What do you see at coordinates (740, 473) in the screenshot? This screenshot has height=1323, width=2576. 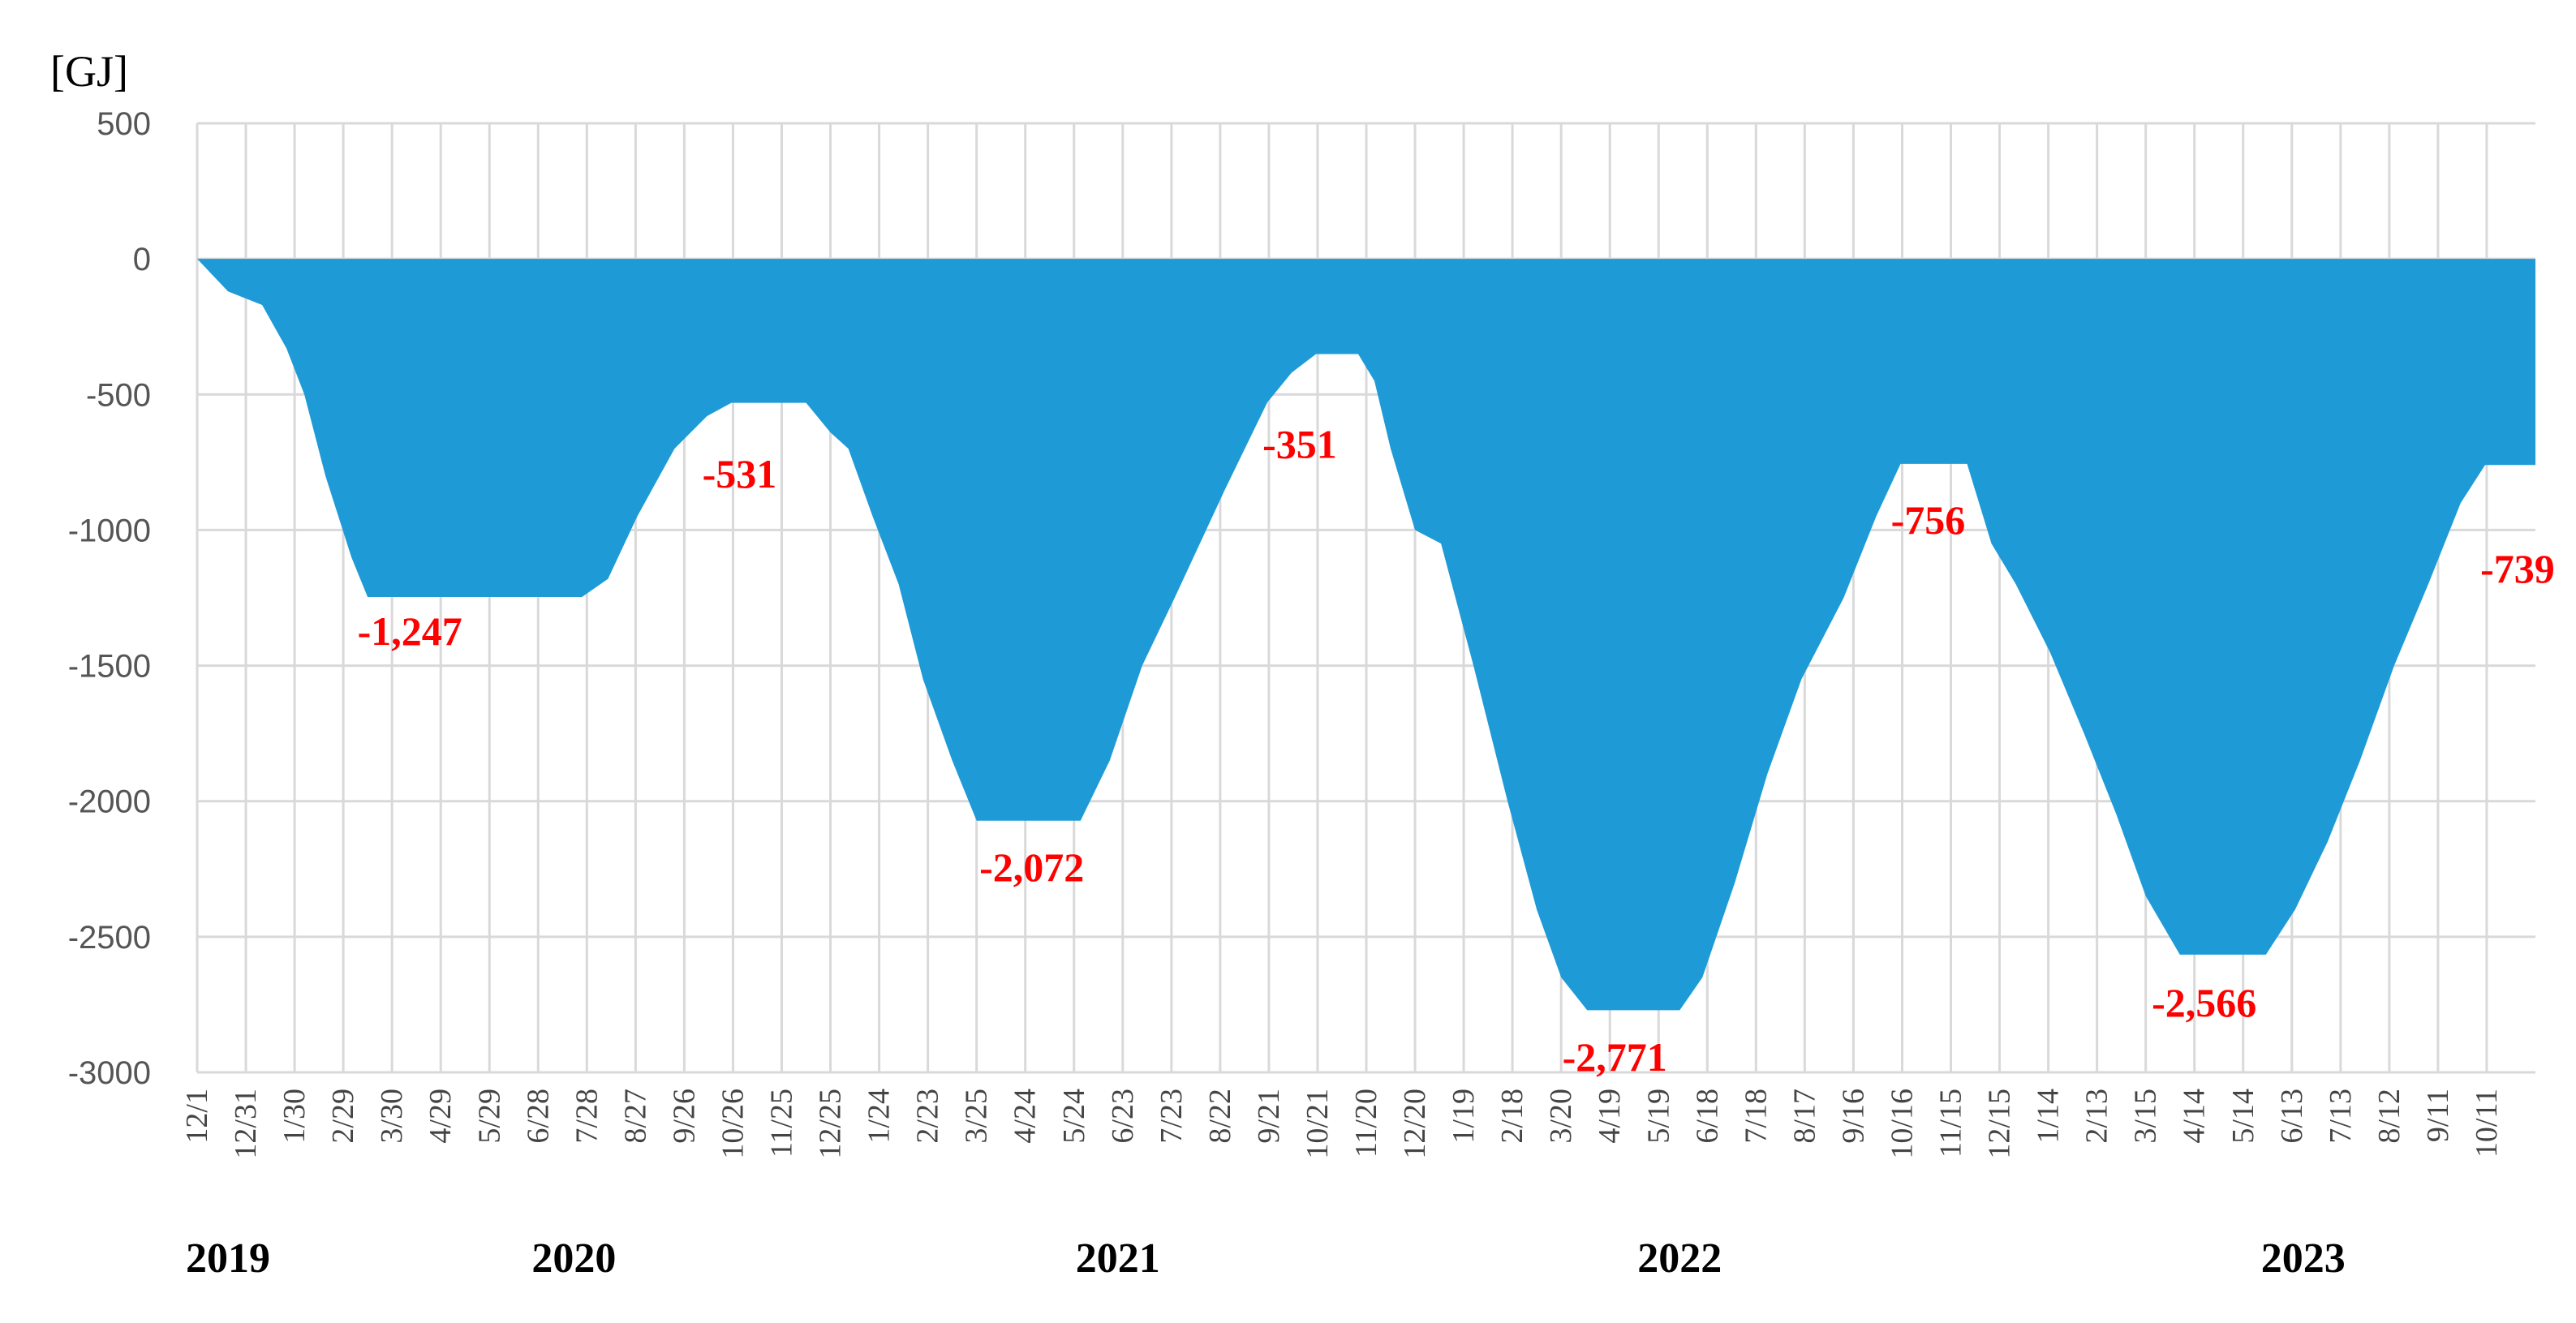 I see `value-annotation: -531` at bounding box center [740, 473].